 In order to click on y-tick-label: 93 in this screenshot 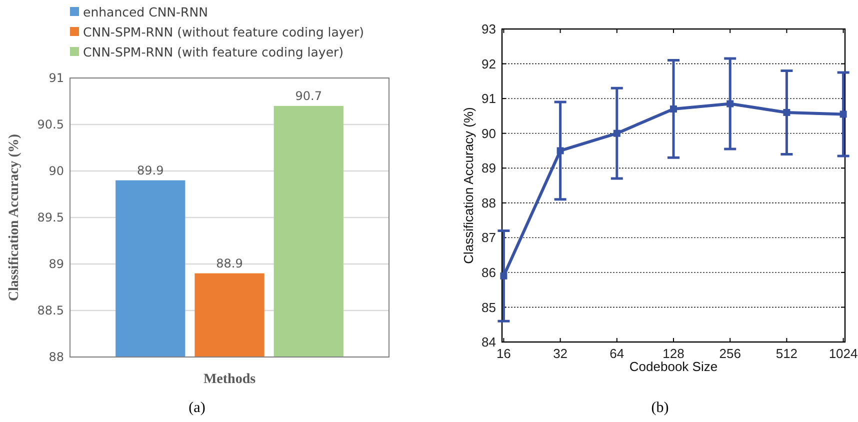, I will do `click(489, 29)`.